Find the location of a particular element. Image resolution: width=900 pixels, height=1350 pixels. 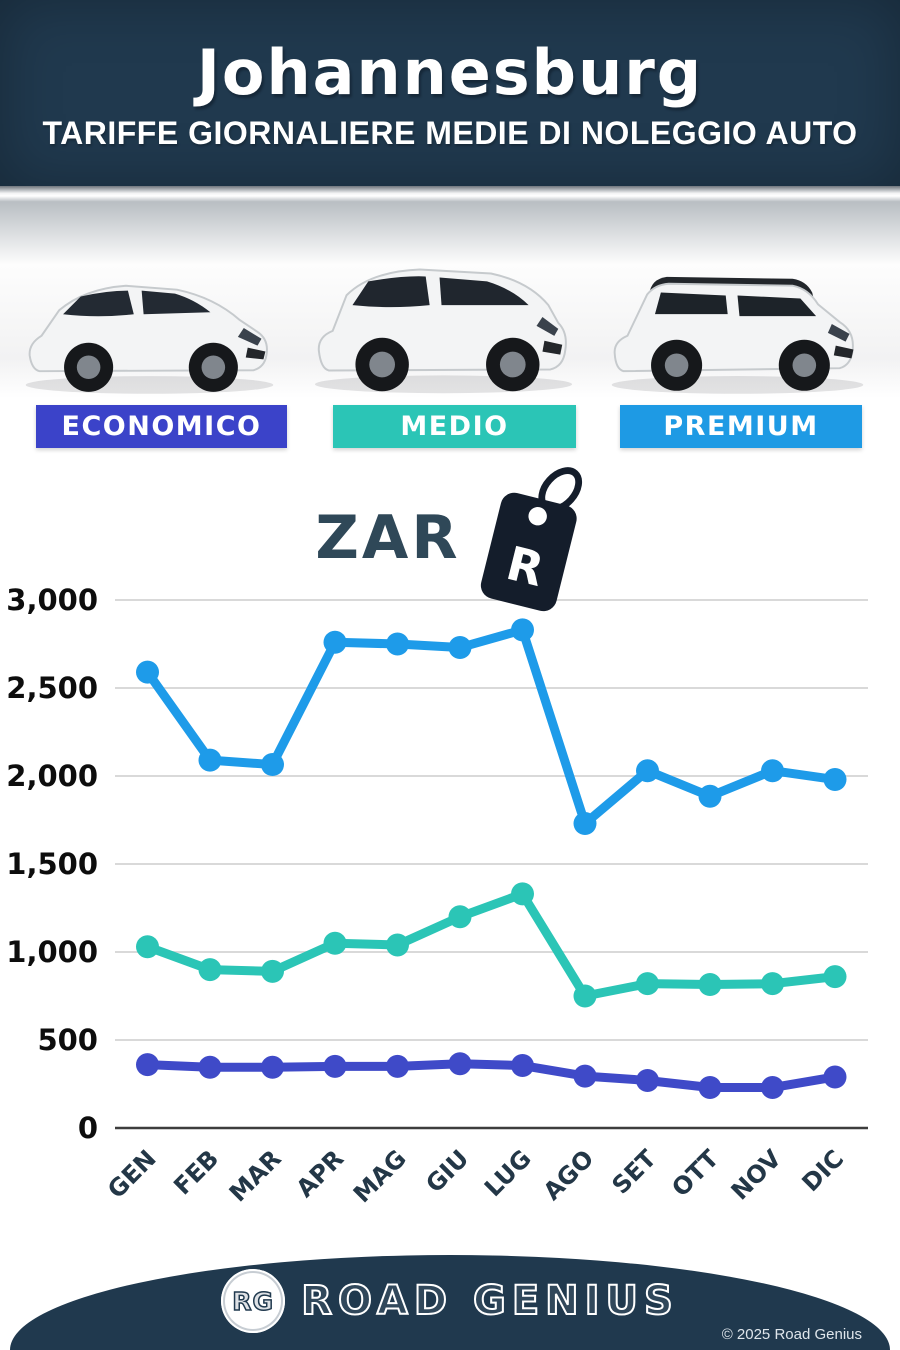

data-point-premium-mar is located at coordinates (272, 765).